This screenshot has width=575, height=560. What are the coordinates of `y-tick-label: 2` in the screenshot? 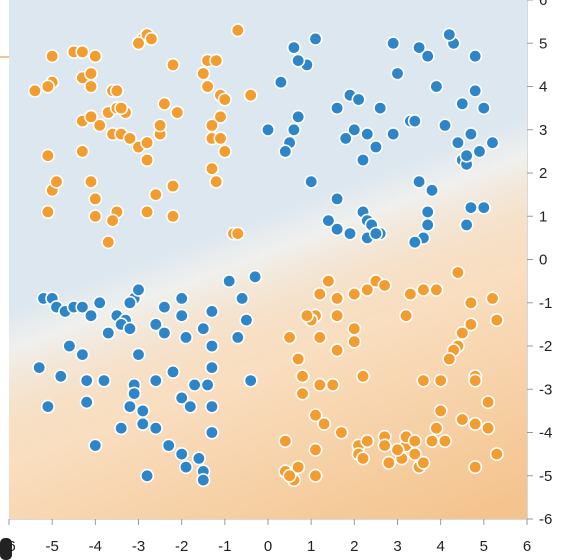 It's located at (543, 173).